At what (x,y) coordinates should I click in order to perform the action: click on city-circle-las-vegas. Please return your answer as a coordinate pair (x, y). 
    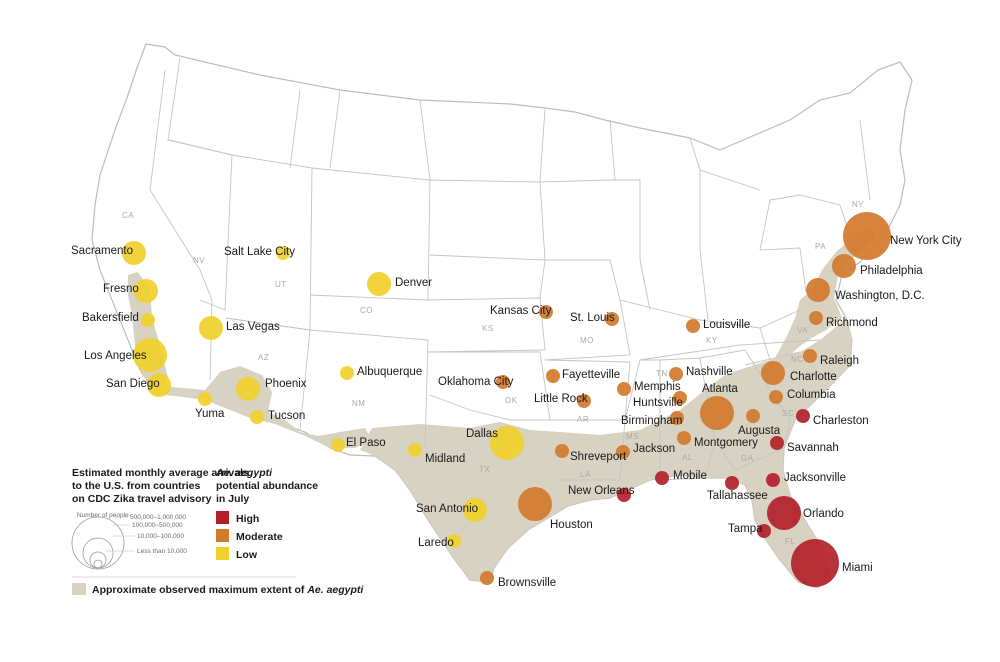
    Looking at the image, I should click on (211, 328).